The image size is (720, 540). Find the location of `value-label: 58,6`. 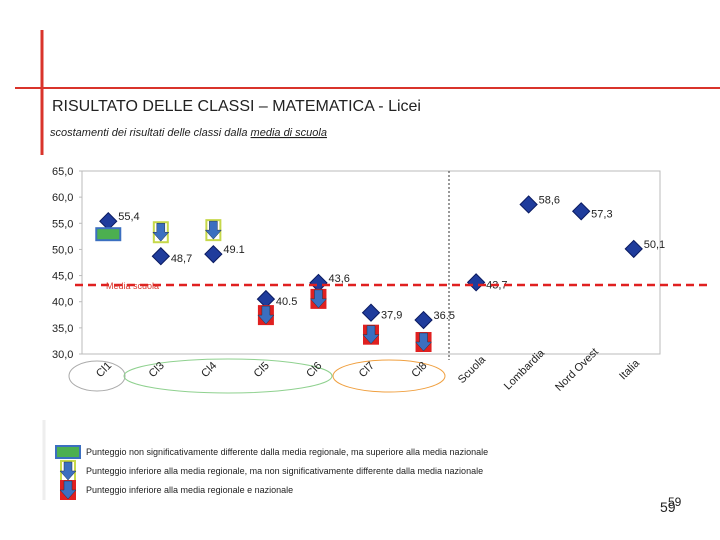

value-label: 58,6 is located at coordinates (549, 200).